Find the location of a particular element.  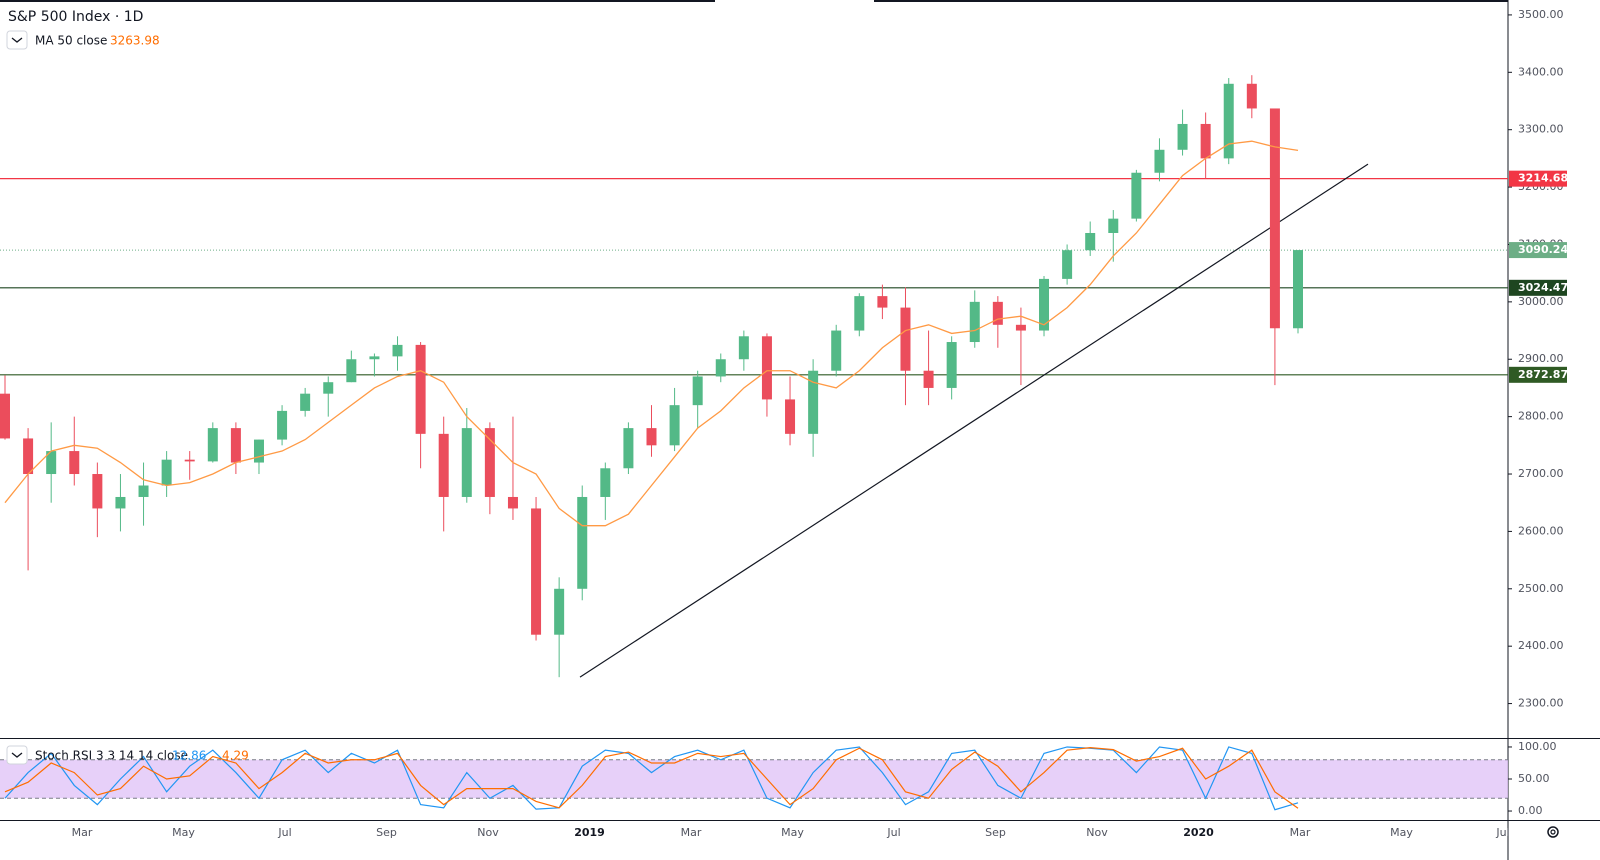

indicator-name: MA 50 close is located at coordinates (71, 41).